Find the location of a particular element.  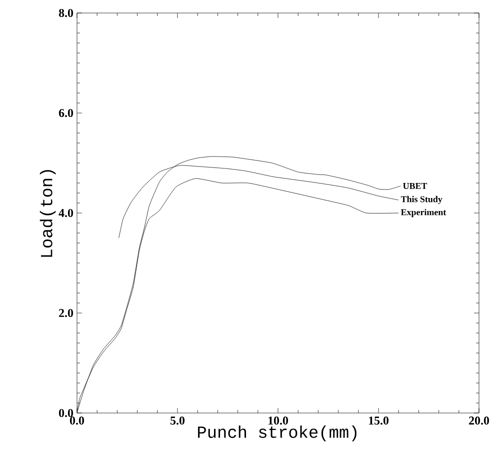

x-tick-label: 15.0 is located at coordinates (378, 420).